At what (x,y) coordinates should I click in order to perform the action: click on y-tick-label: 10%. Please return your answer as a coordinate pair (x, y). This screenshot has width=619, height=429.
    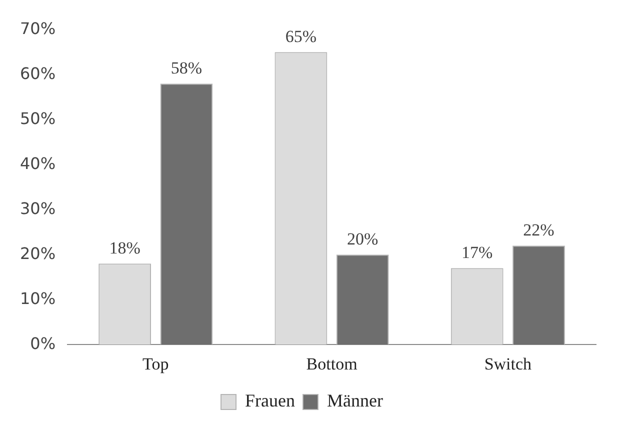
    Looking at the image, I should click on (38, 298).